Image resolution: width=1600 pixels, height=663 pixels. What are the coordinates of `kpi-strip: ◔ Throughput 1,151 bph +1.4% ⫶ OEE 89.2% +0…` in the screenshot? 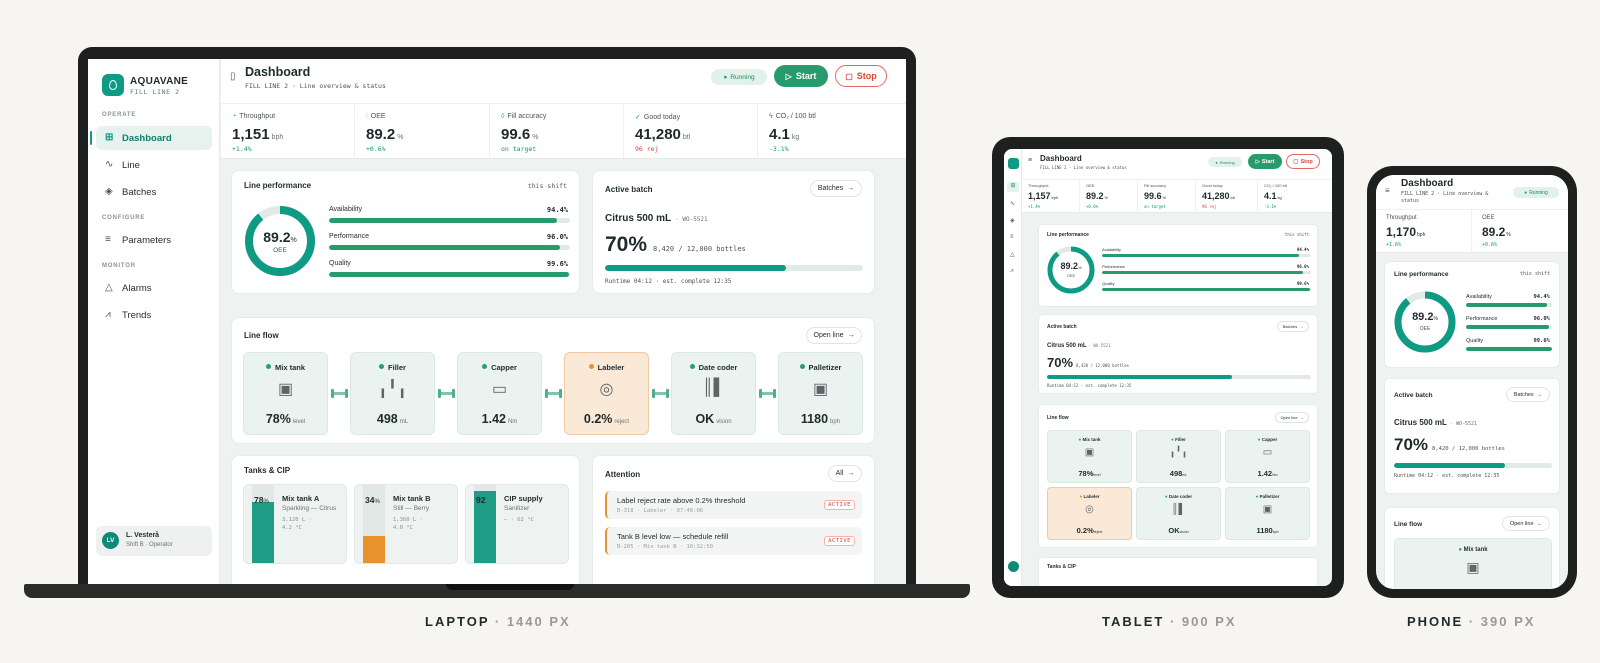 It's located at (563, 131).